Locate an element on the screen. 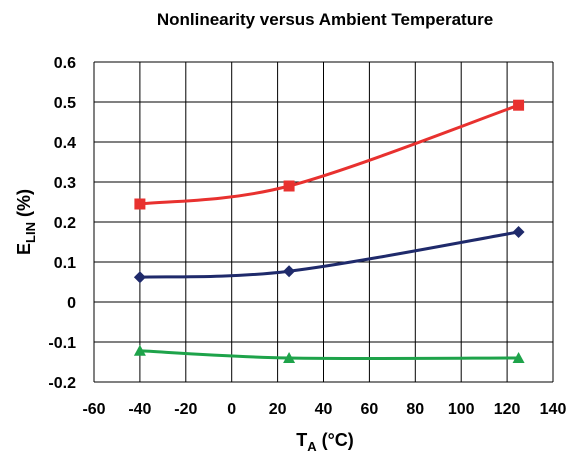  y-axis-label-sub: LIN is located at coordinates (30, 232).